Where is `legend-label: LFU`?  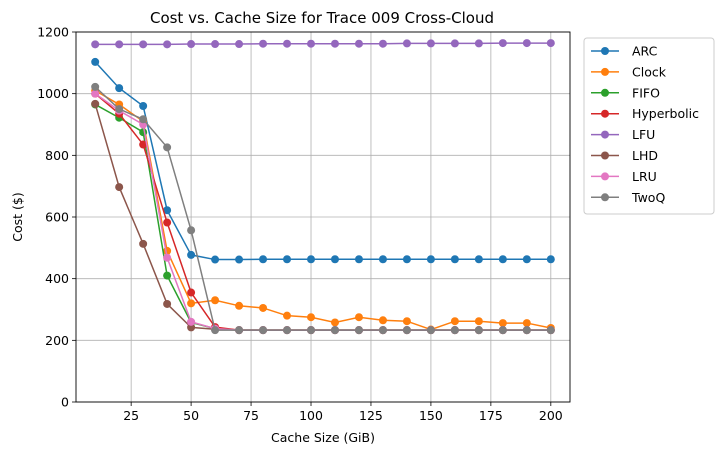
legend-label: LFU is located at coordinates (643, 134).